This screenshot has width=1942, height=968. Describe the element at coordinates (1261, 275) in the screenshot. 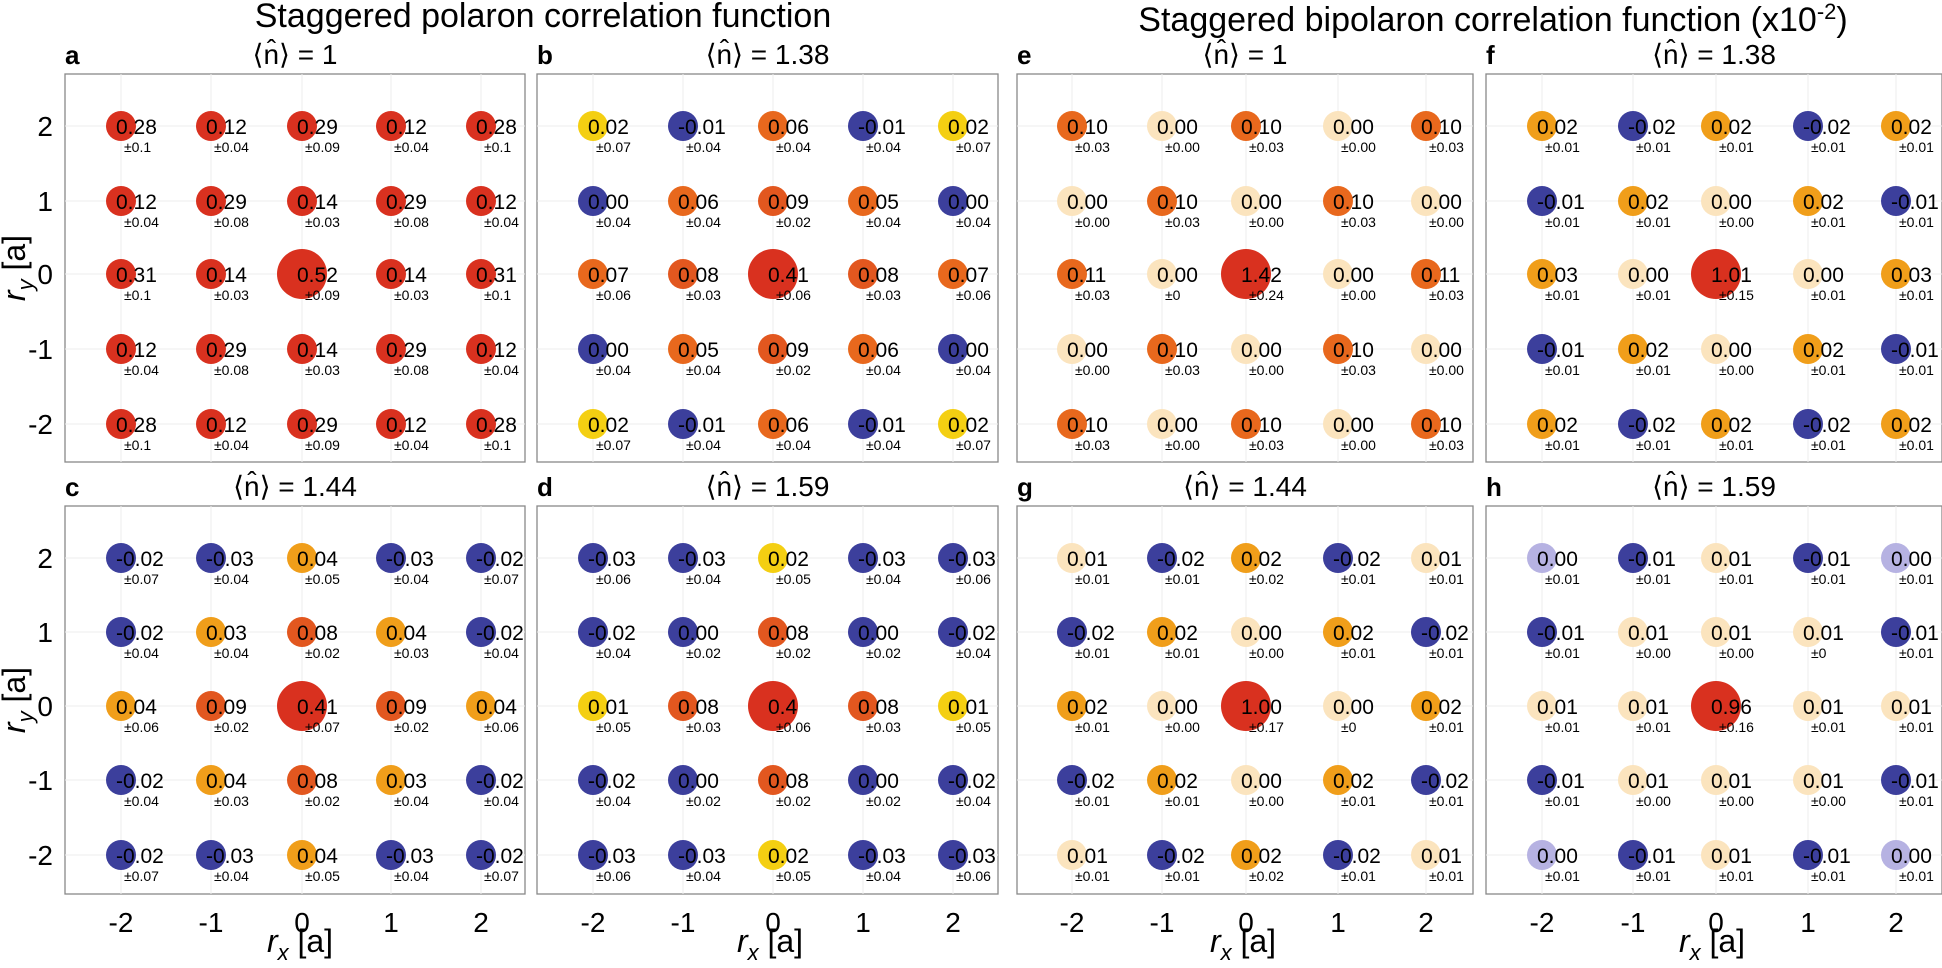

I see `value-label: 1.42` at that location.